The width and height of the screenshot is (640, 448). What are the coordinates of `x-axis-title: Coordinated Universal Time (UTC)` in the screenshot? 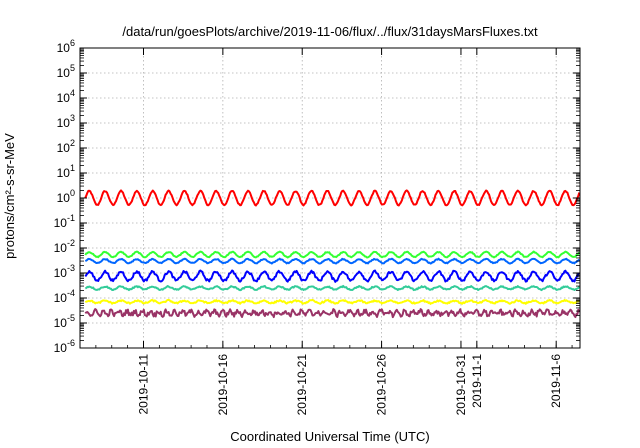 It's located at (329, 436).